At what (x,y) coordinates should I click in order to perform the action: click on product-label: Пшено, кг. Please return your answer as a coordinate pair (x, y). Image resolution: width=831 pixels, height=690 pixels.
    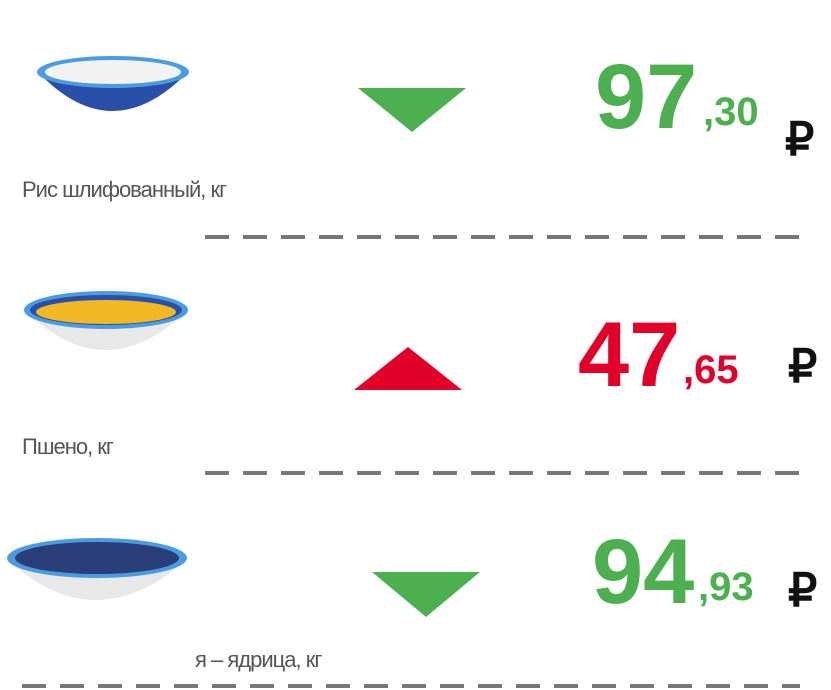
    Looking at the image, I should click on (68, 446).